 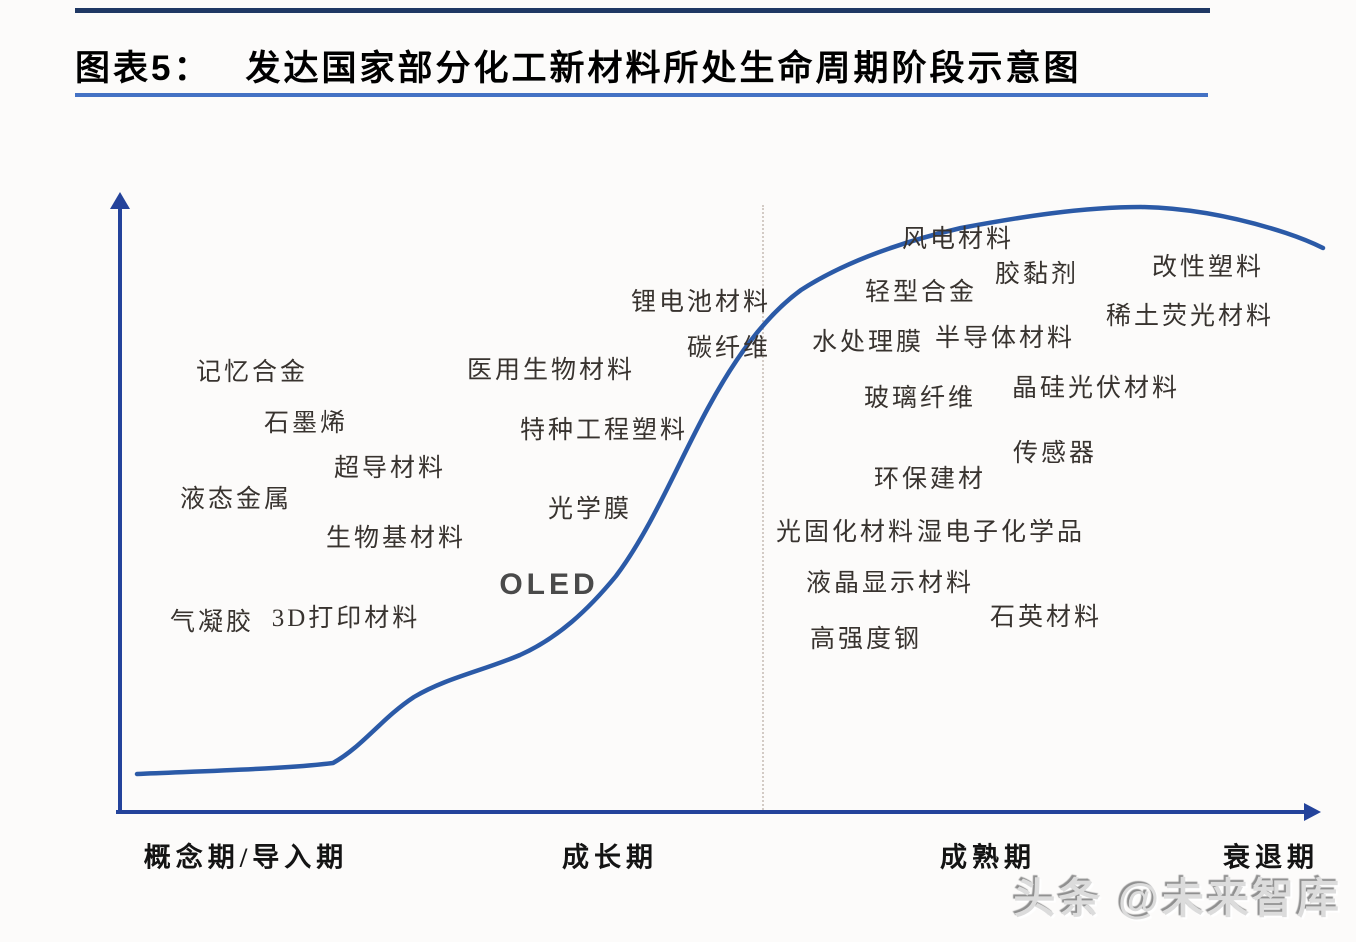 What do you see at coordinates (641, 95) in the screenshot?
I see `title-underline` at bounding box center [641, 95].